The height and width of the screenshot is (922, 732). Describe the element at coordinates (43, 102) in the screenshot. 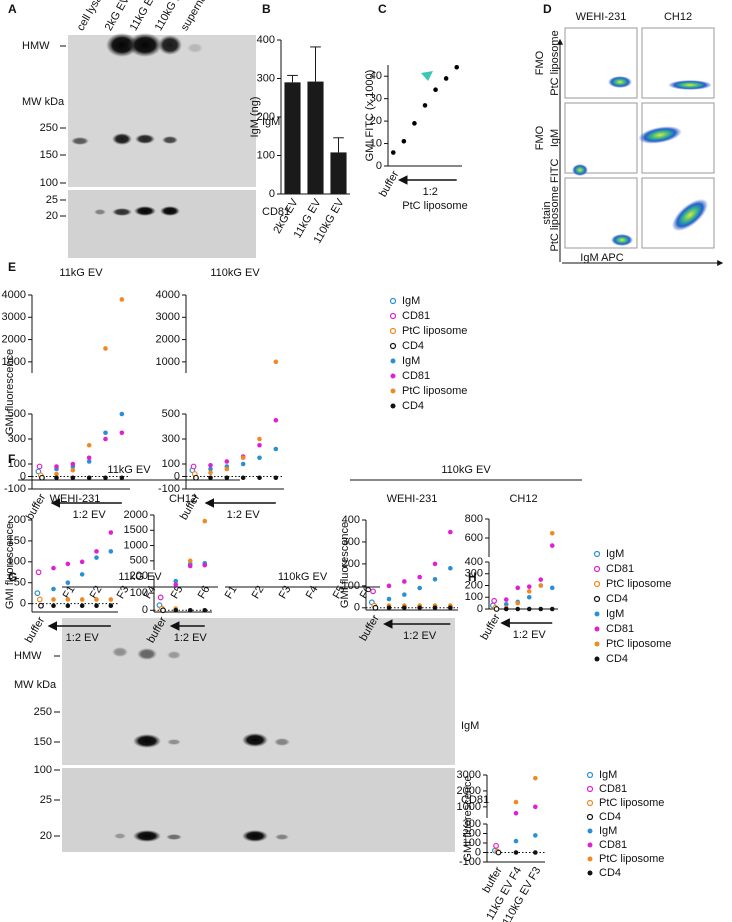

I see `mw-label: MW kDa` at that location.